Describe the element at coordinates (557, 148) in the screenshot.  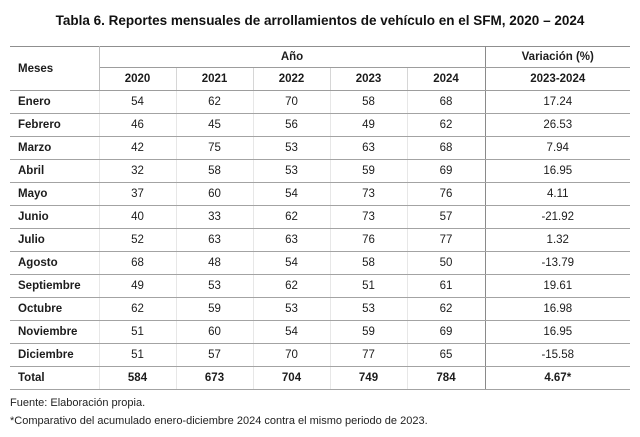
I see `variation-cell: 7.94` at that location.